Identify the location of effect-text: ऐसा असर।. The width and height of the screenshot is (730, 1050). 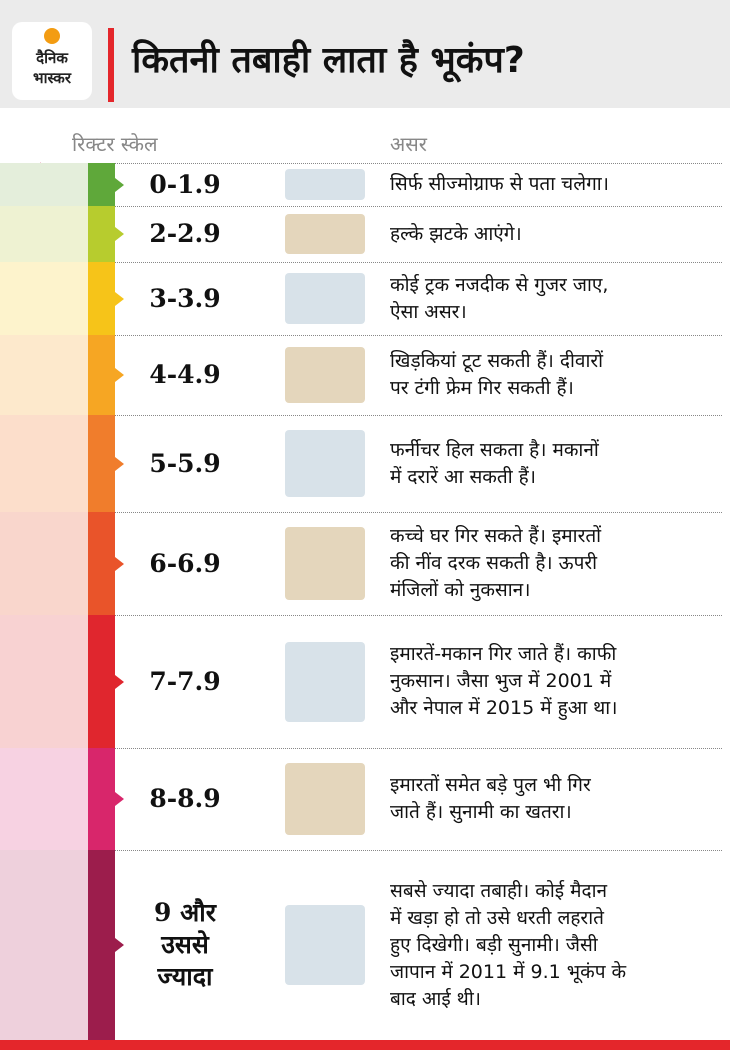
(428, 311).